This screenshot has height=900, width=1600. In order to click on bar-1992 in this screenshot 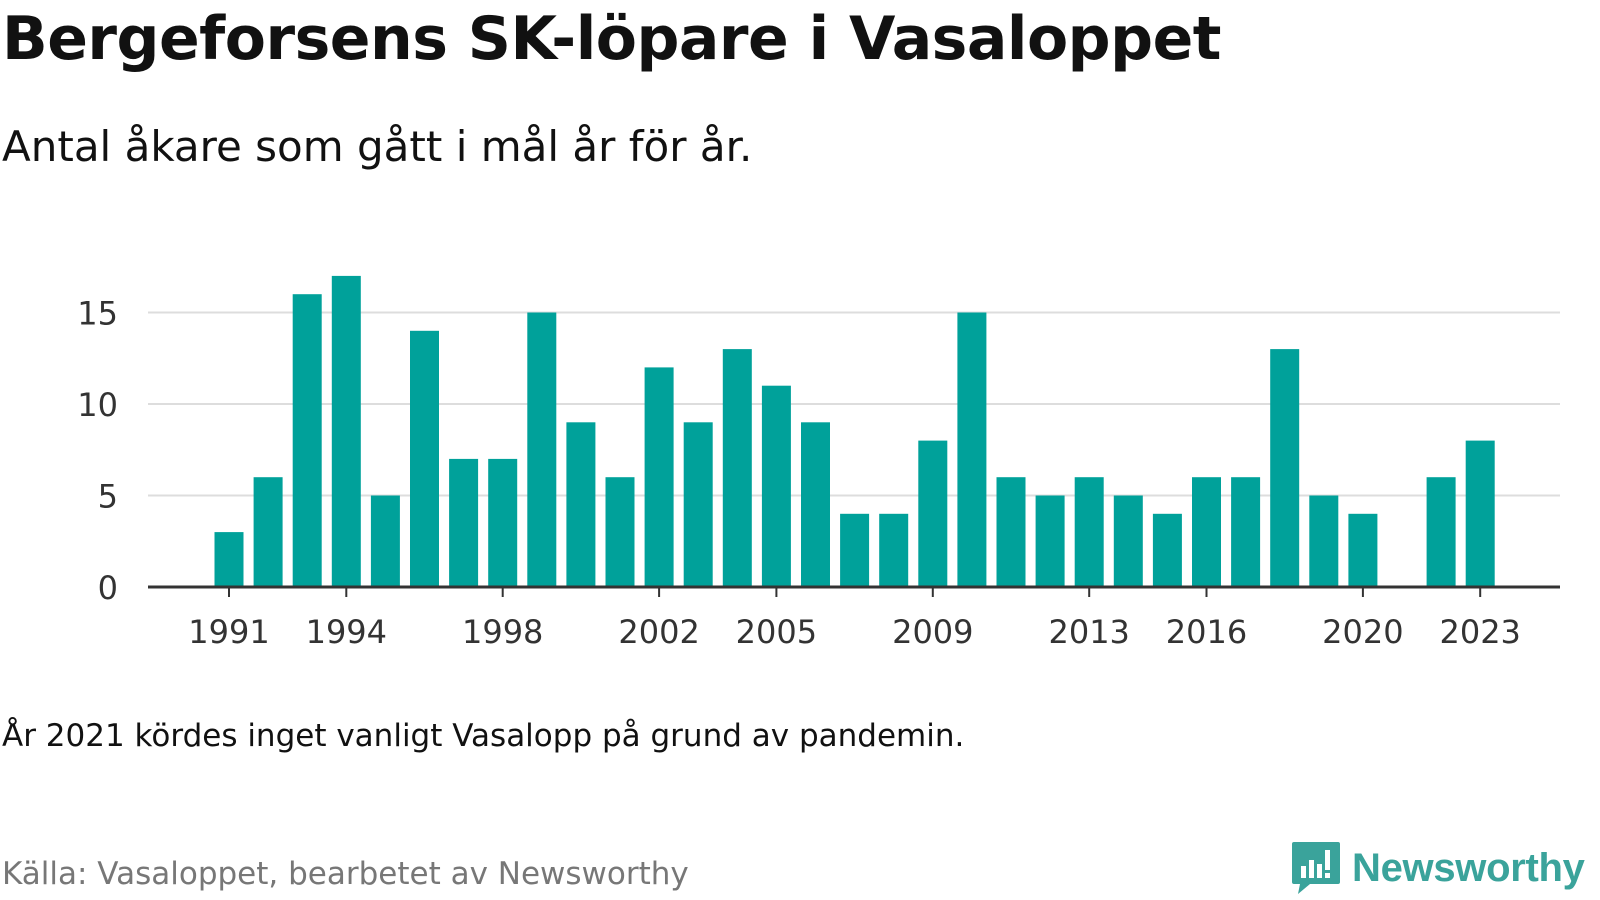, I will do `click(268, 532)`.